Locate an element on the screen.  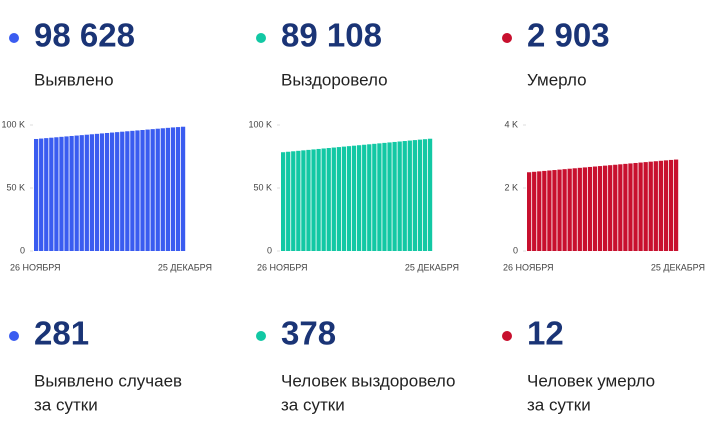
total-value: 89 108 is located at coordinates (331, 35).